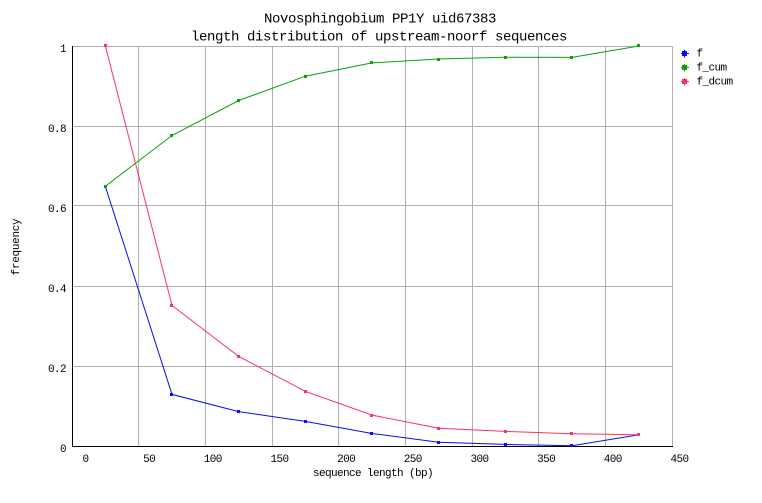  What do you see at coordinates (149, 460) in the screenshot?
I see `svg-text: 50` at bounding box center [149, 460].